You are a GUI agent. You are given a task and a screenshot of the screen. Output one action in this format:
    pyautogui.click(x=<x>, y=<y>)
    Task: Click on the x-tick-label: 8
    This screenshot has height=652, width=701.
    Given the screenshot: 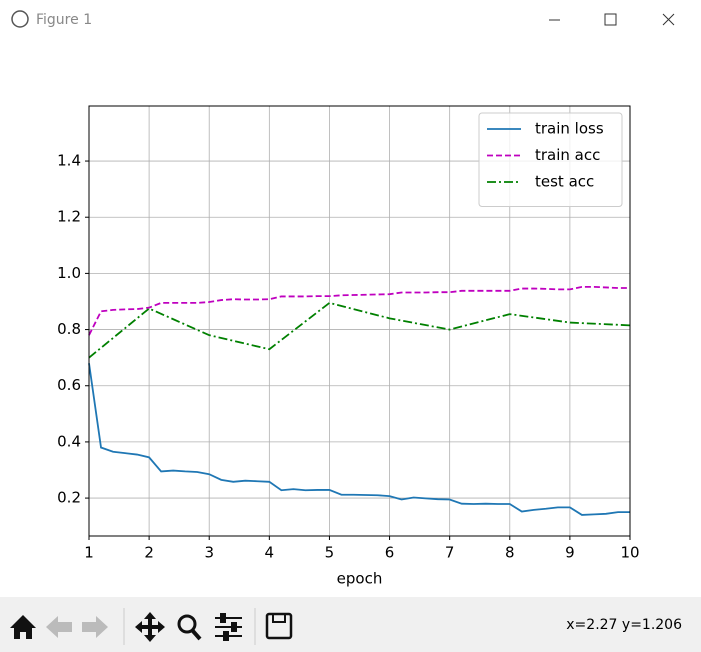 What is the action you would take?
    pyautogui.click(x=510, y=553)
    